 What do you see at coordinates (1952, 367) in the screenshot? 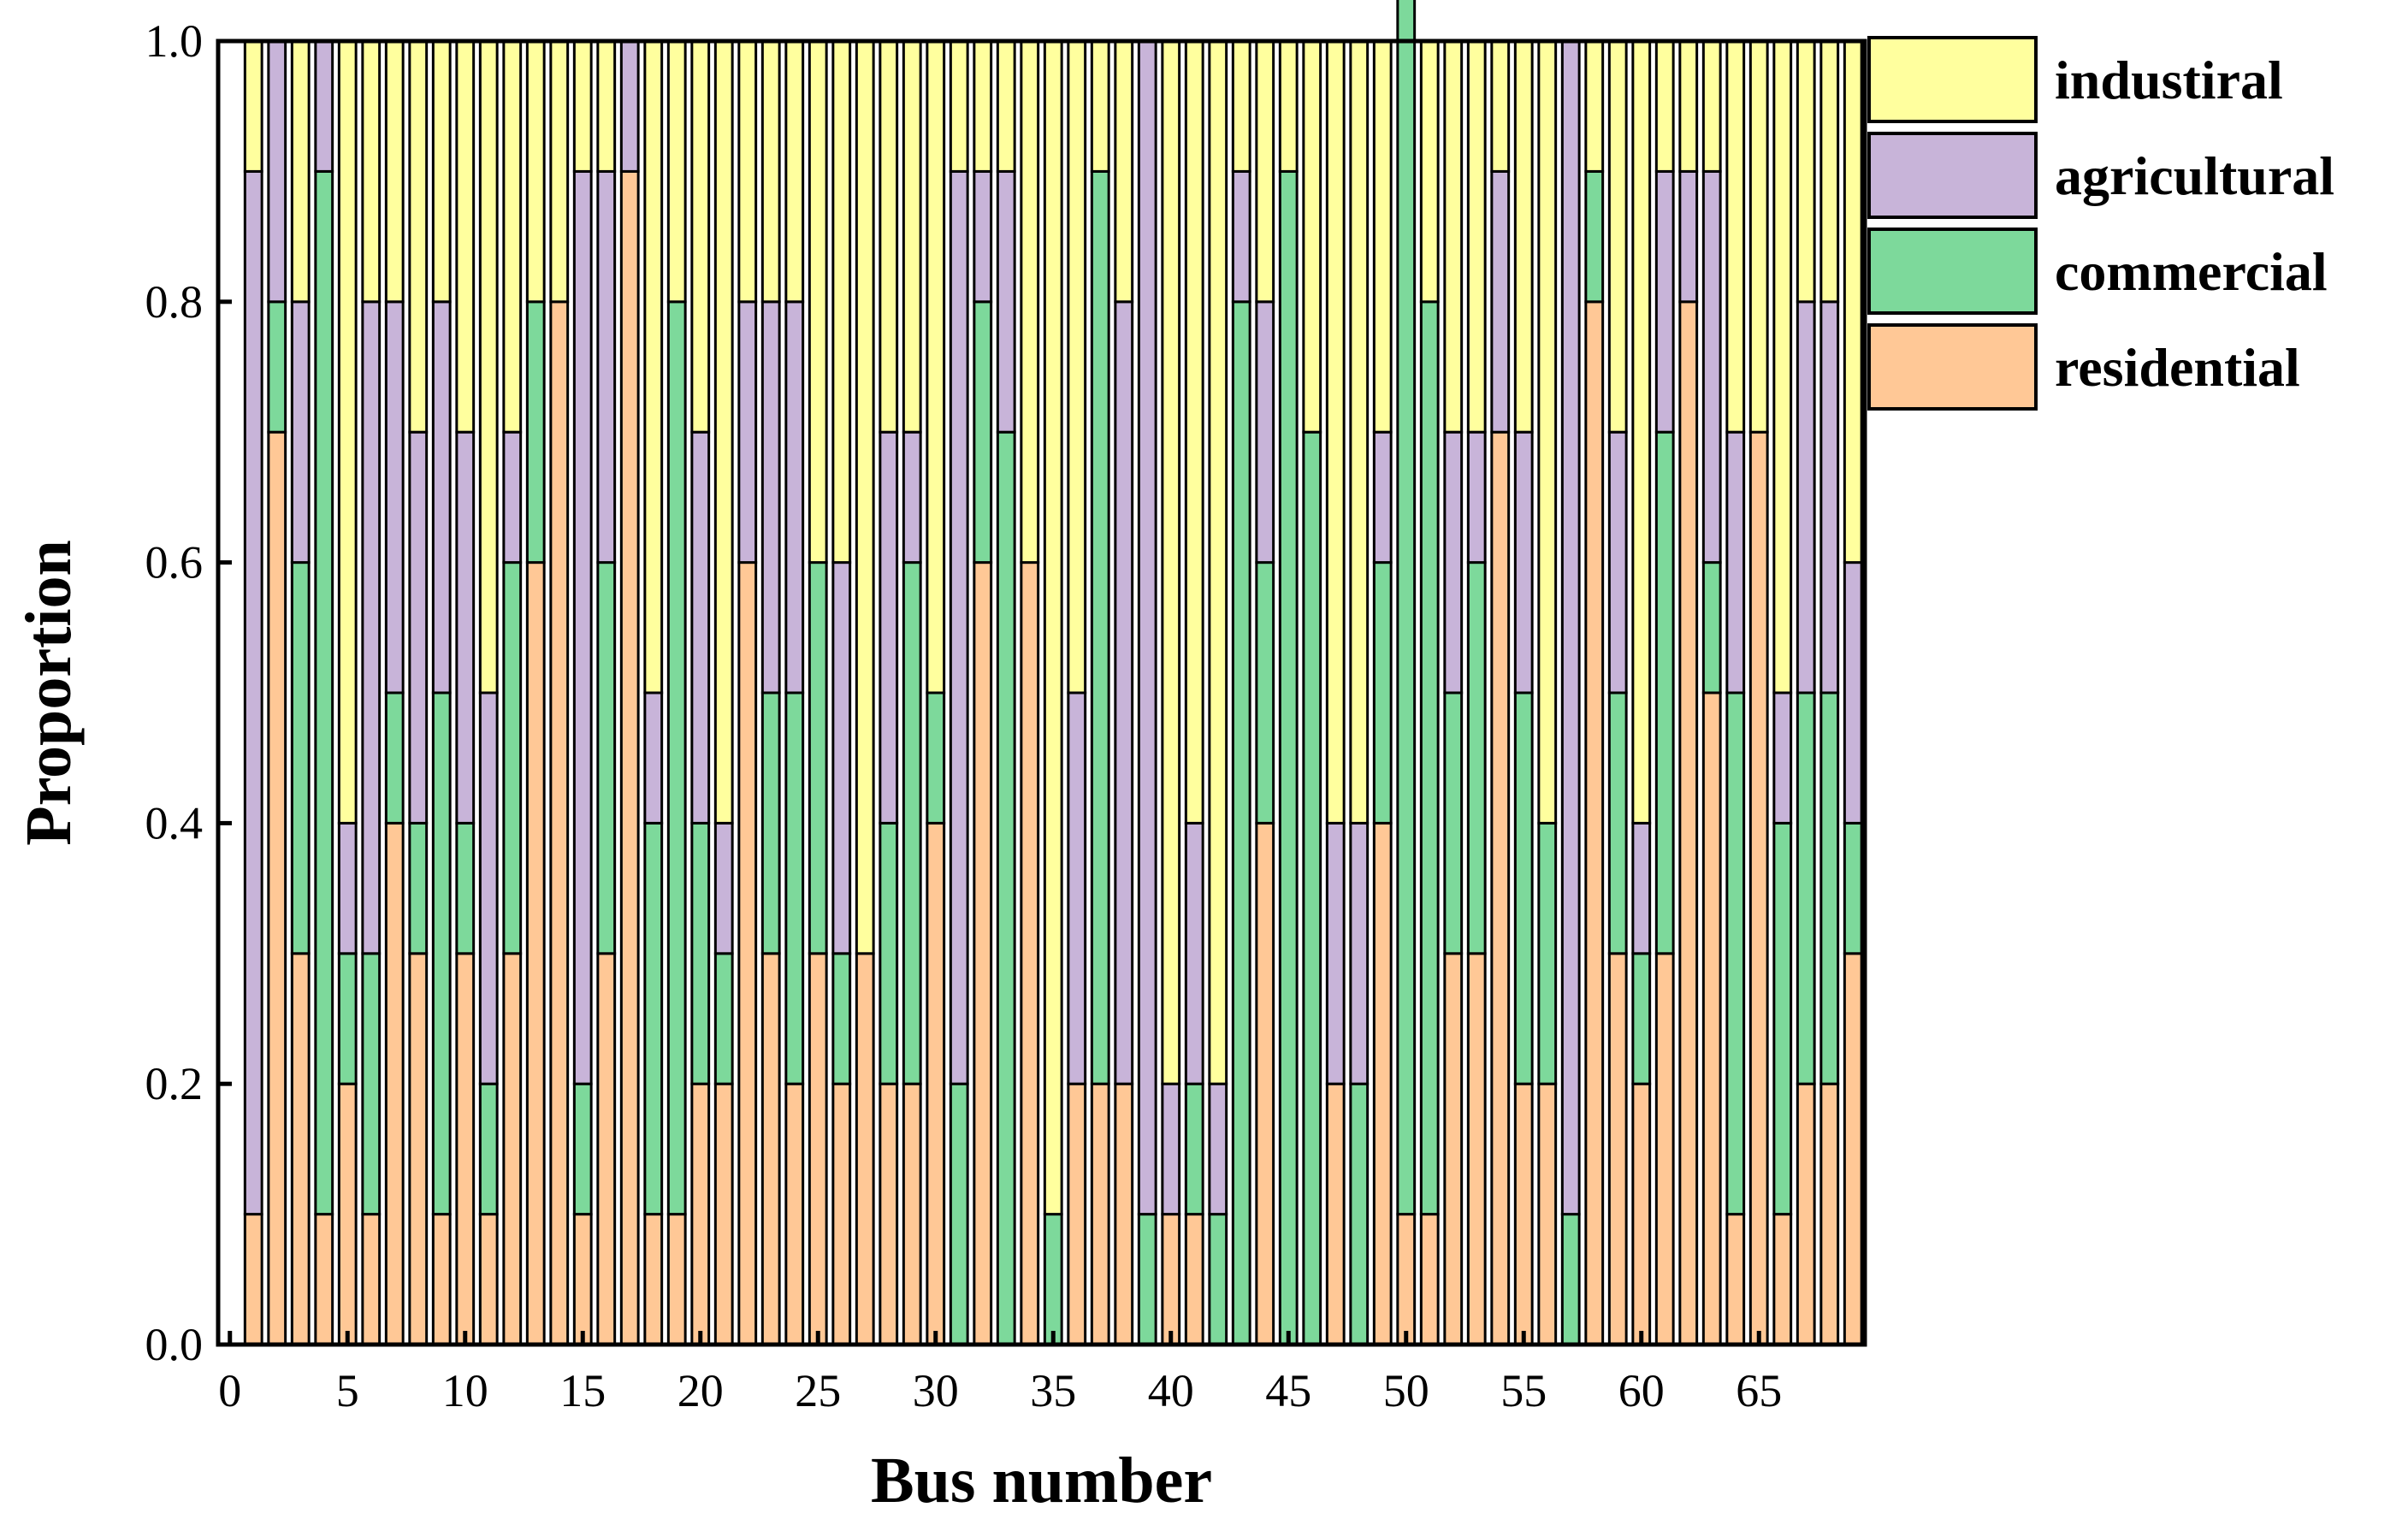
I see `legend-swatch-residential` at bounding box center [1952, 367].